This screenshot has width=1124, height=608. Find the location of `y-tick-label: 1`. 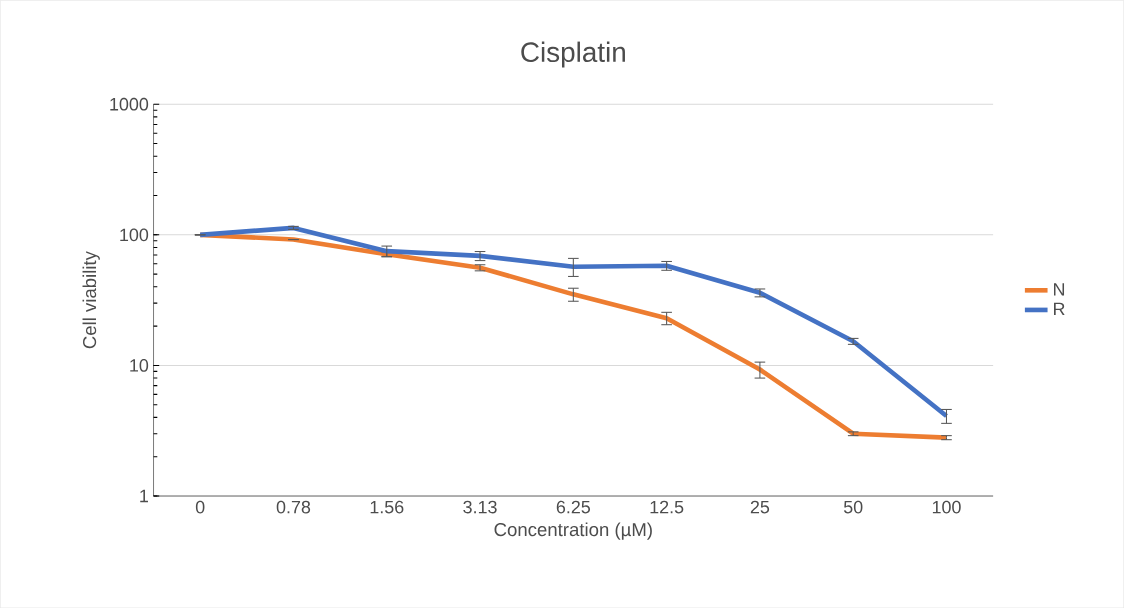

y-tick-label: 1 is located at coordinates (144, 496).